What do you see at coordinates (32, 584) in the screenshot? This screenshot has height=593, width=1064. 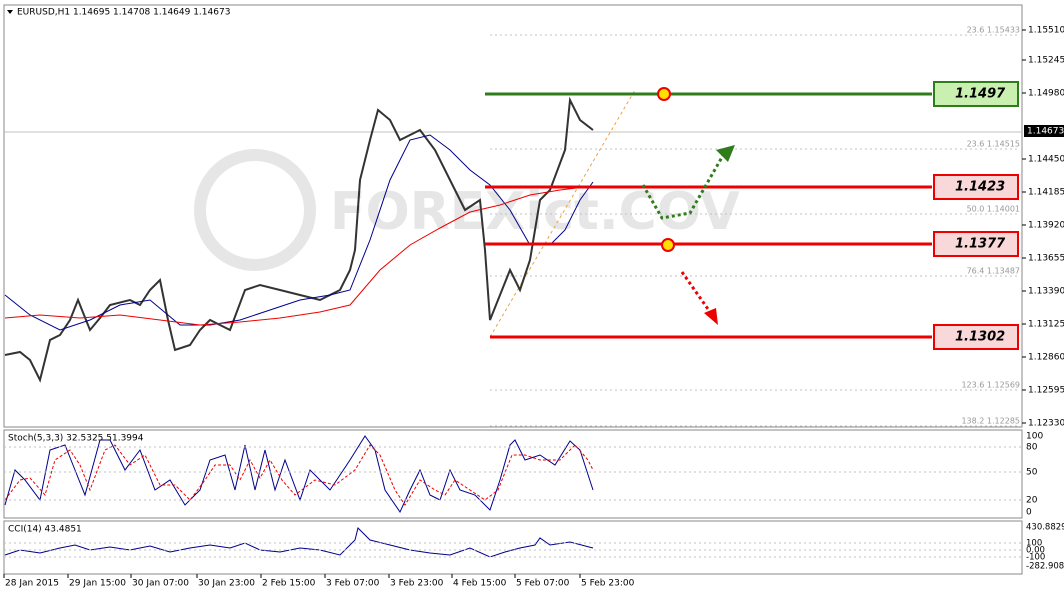 I see `time-label: 28 Jan 2015` at bounding box center [32, 584].